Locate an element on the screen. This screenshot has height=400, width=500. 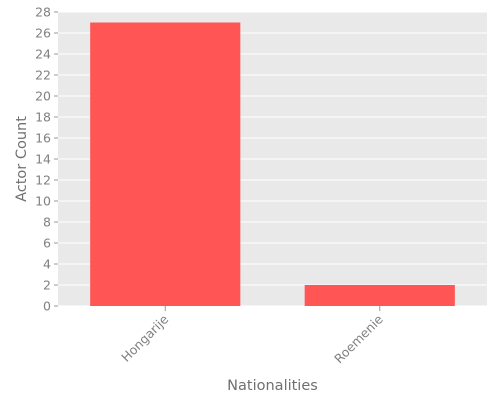
y-tick-label: 18 is located at coordinates (43, 117).